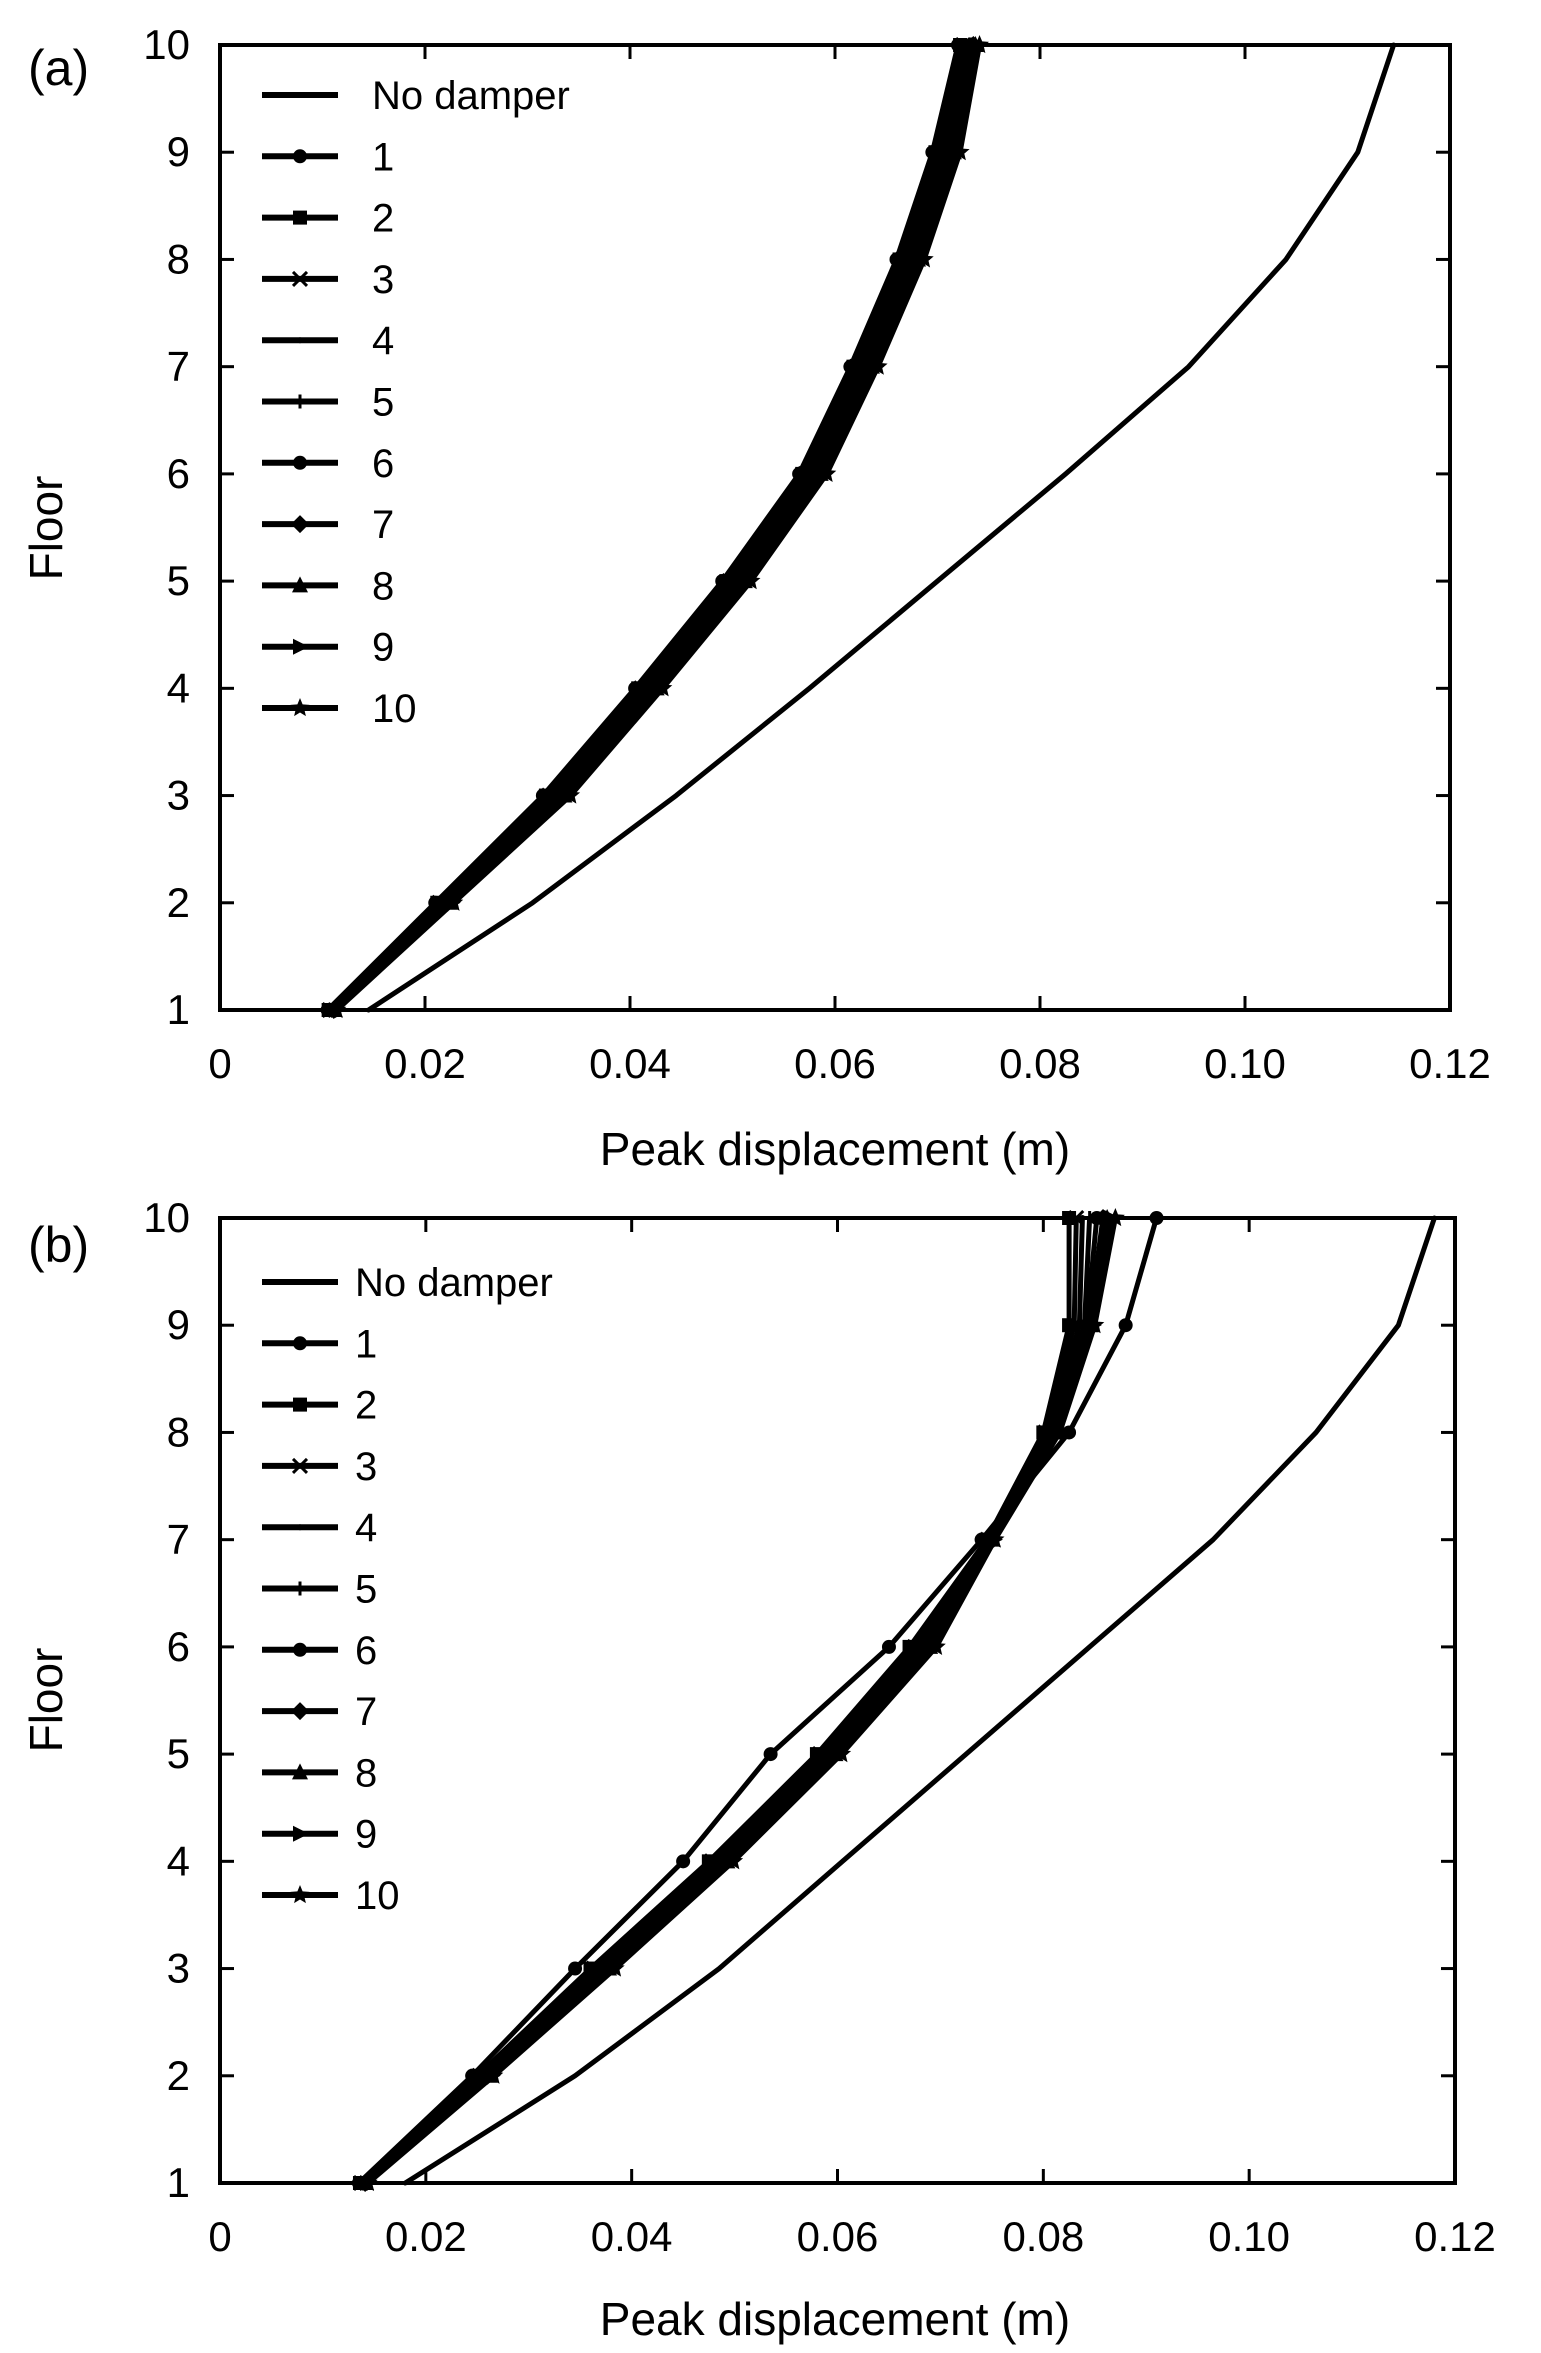 This screenshot has width=1541, height=2353. Describe the element at coordinates (366, 1528) in the screenshot. I see `legend-label-4: 4` at that location.